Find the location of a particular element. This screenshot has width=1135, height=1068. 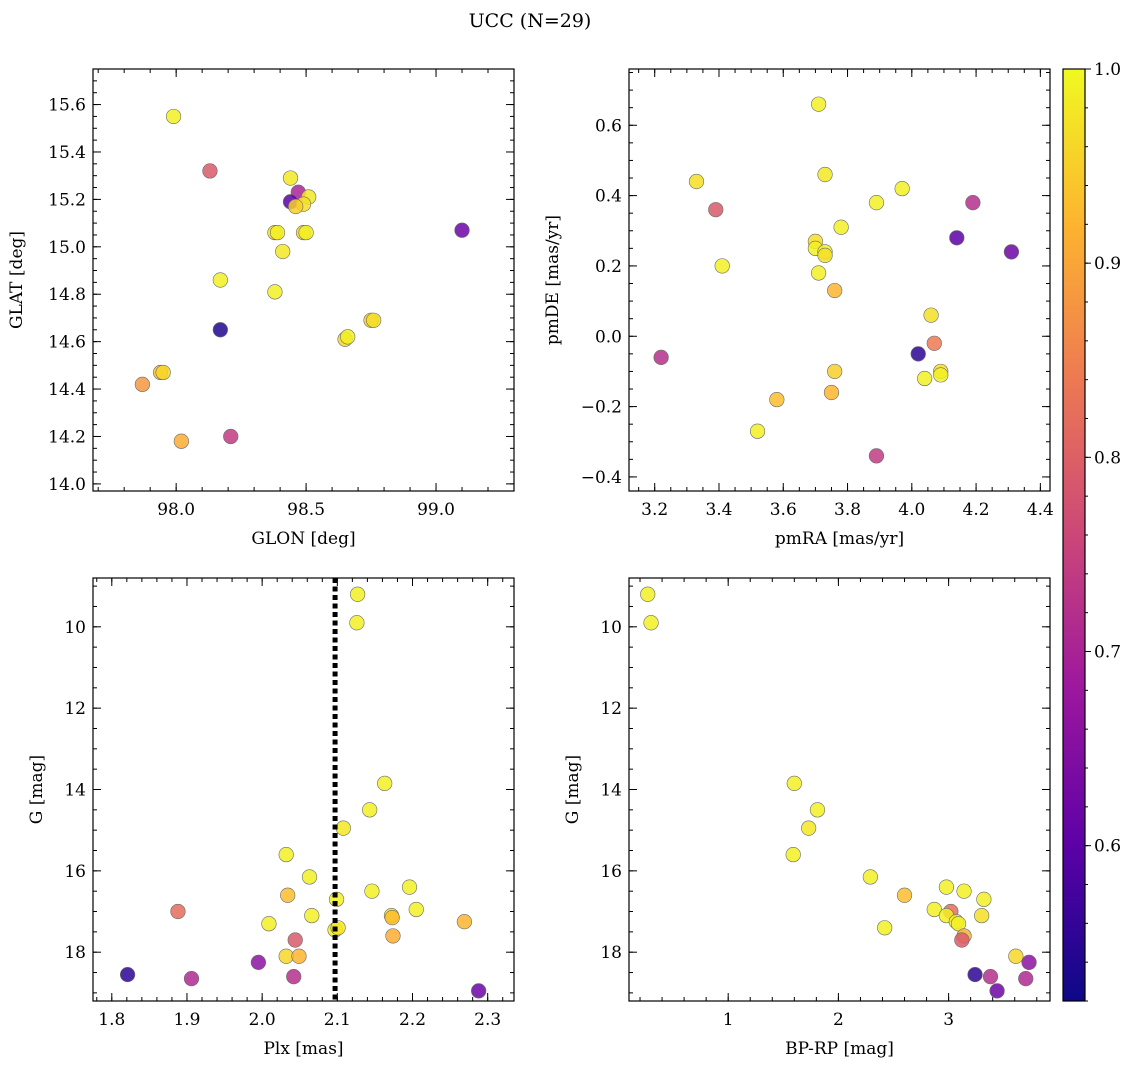

y-tick-label: 15.2 is located at coordinates (67, 200).